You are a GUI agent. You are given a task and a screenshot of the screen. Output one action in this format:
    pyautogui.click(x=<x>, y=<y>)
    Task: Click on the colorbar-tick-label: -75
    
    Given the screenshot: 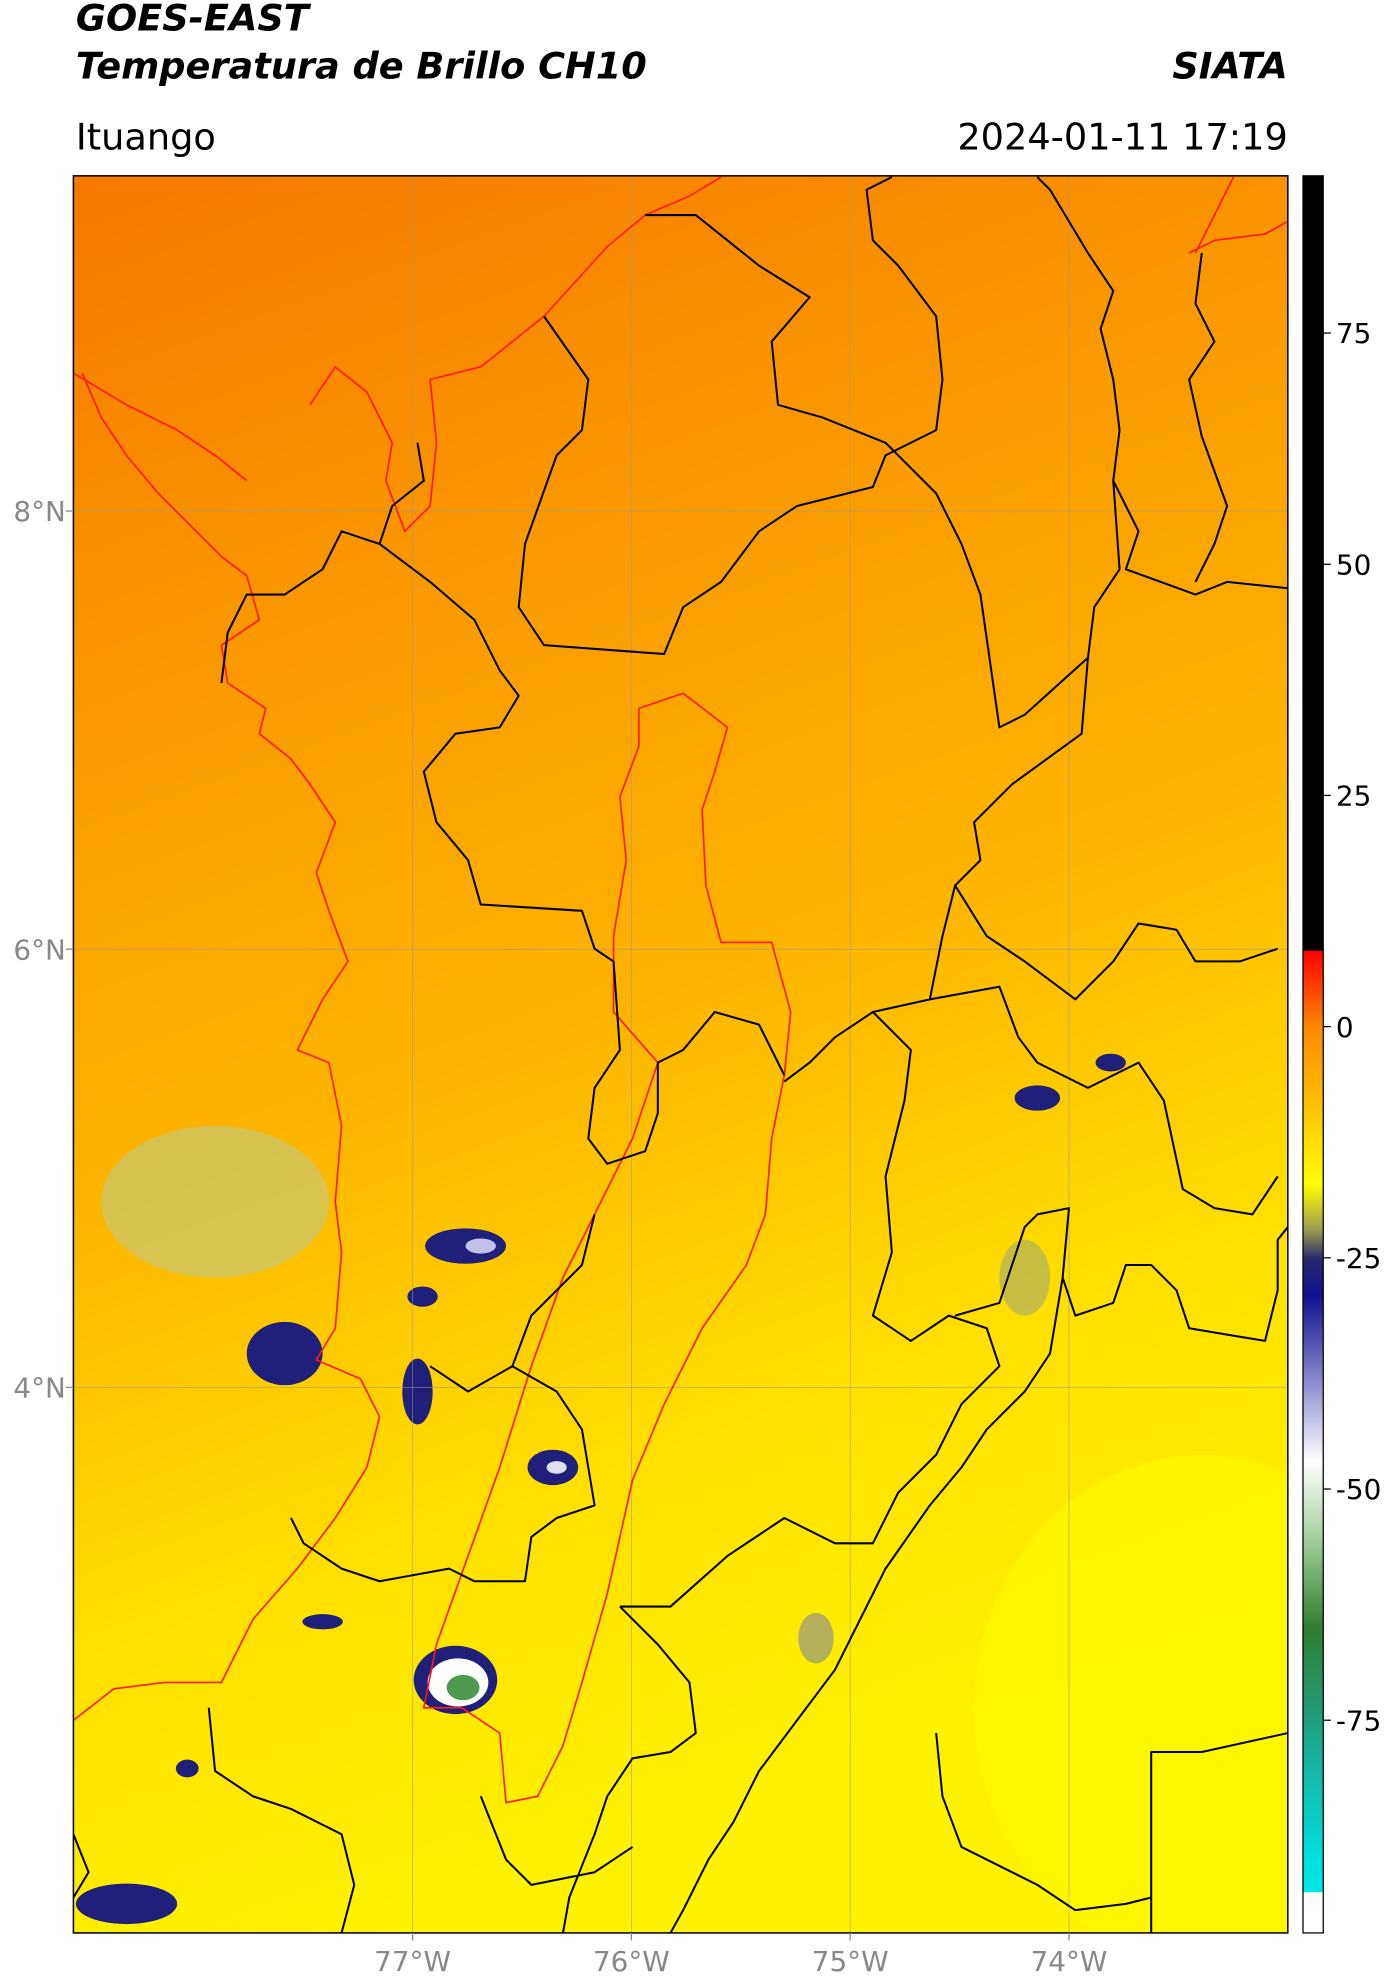 What is the action you would take?
    pyautogui.click(x=1358, y=1720)
    